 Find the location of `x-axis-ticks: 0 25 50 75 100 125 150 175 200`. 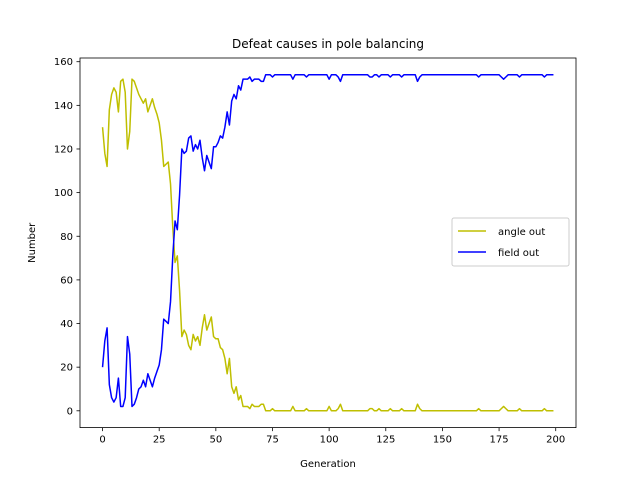

x-axis-ticks: 0 25 50 75 100 125 150 175 200 is located at coordinates (332, 436).